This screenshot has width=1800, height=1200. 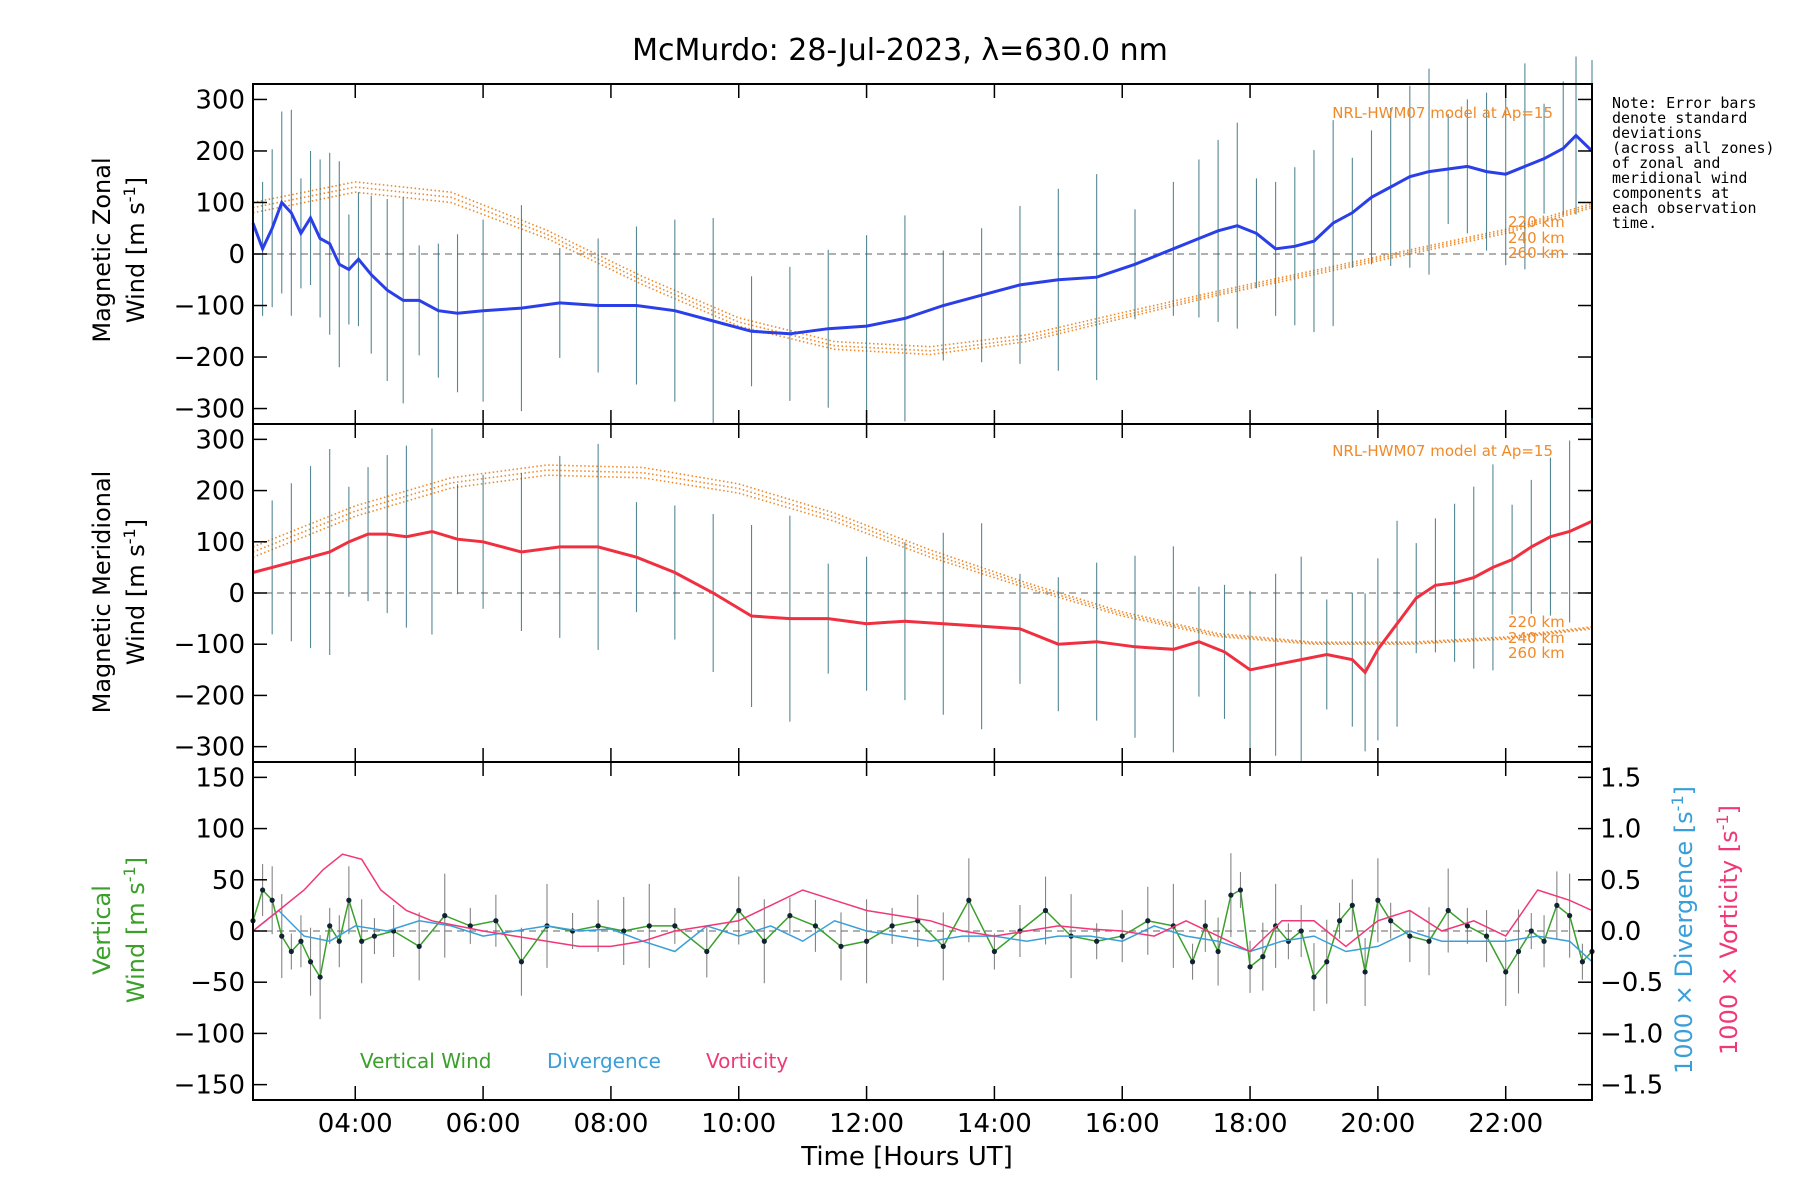 I want to click on ytick-label--150: −150, so click(x=209, y=1086).